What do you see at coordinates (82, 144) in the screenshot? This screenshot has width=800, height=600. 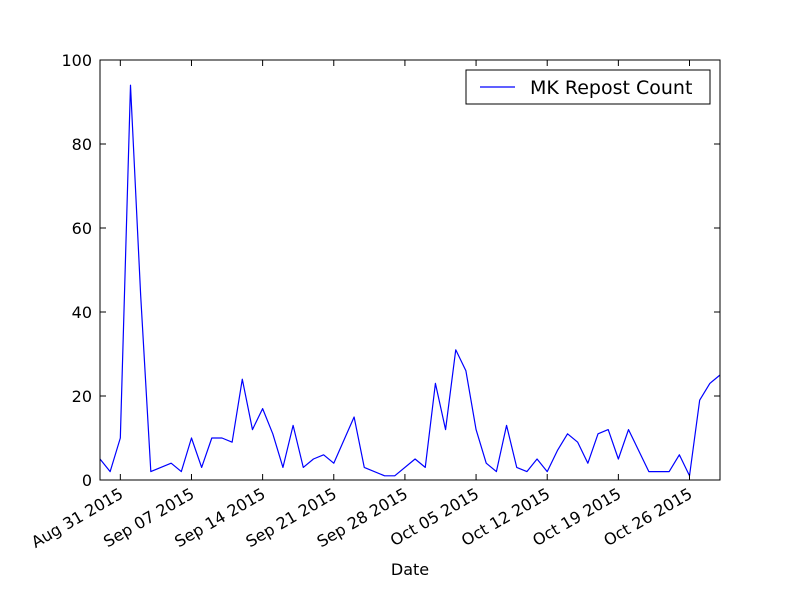 I see `y-tick-label: 80` at bounding box center [82, 144].